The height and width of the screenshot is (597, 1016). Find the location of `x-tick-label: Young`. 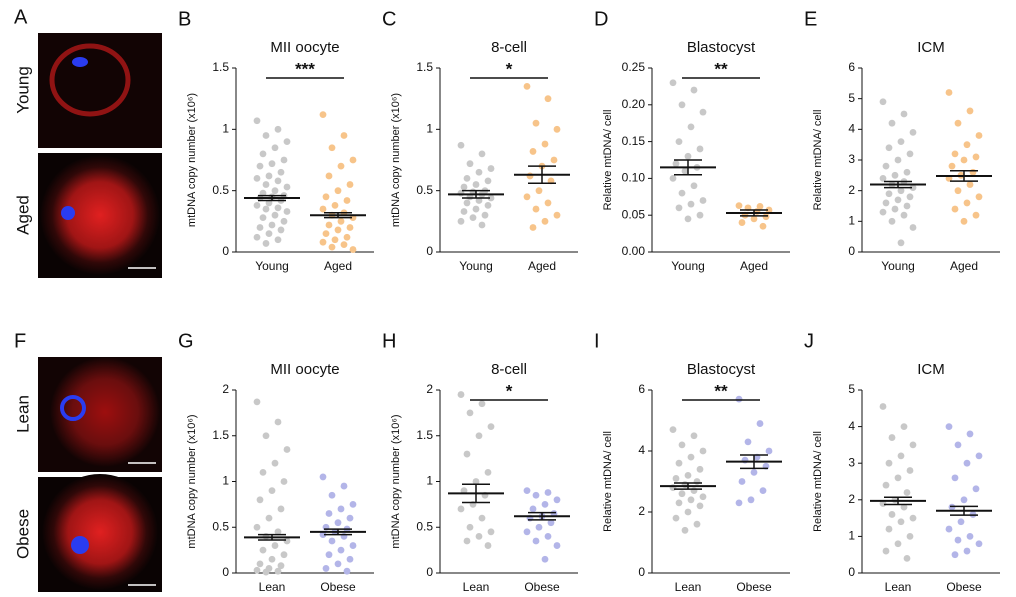

x-tick-label: Young is located at coordinates (272, 266).